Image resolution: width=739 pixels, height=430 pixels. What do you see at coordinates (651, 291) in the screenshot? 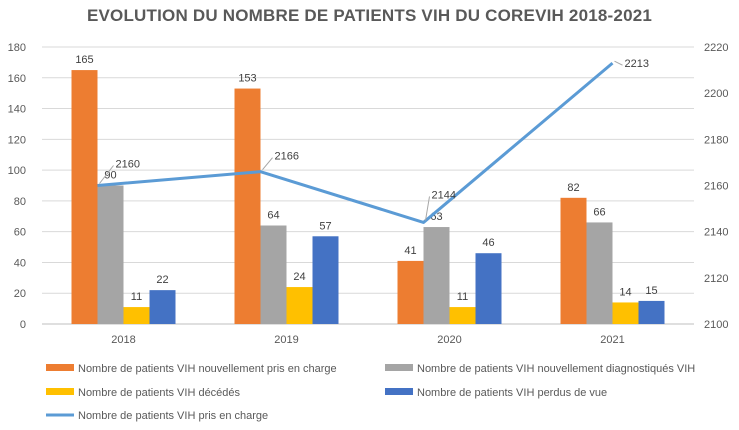
I see `bar-data-label: 15` at bounding box center [651, 291].